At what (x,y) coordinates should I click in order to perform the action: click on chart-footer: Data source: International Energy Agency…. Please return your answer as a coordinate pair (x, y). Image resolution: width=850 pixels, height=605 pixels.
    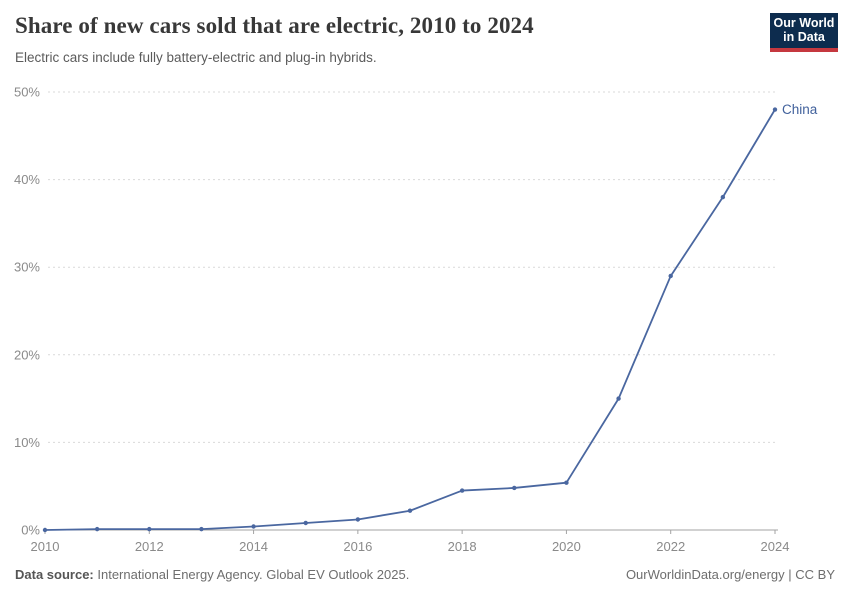
    Looking at the image, I should click on (425, 574).